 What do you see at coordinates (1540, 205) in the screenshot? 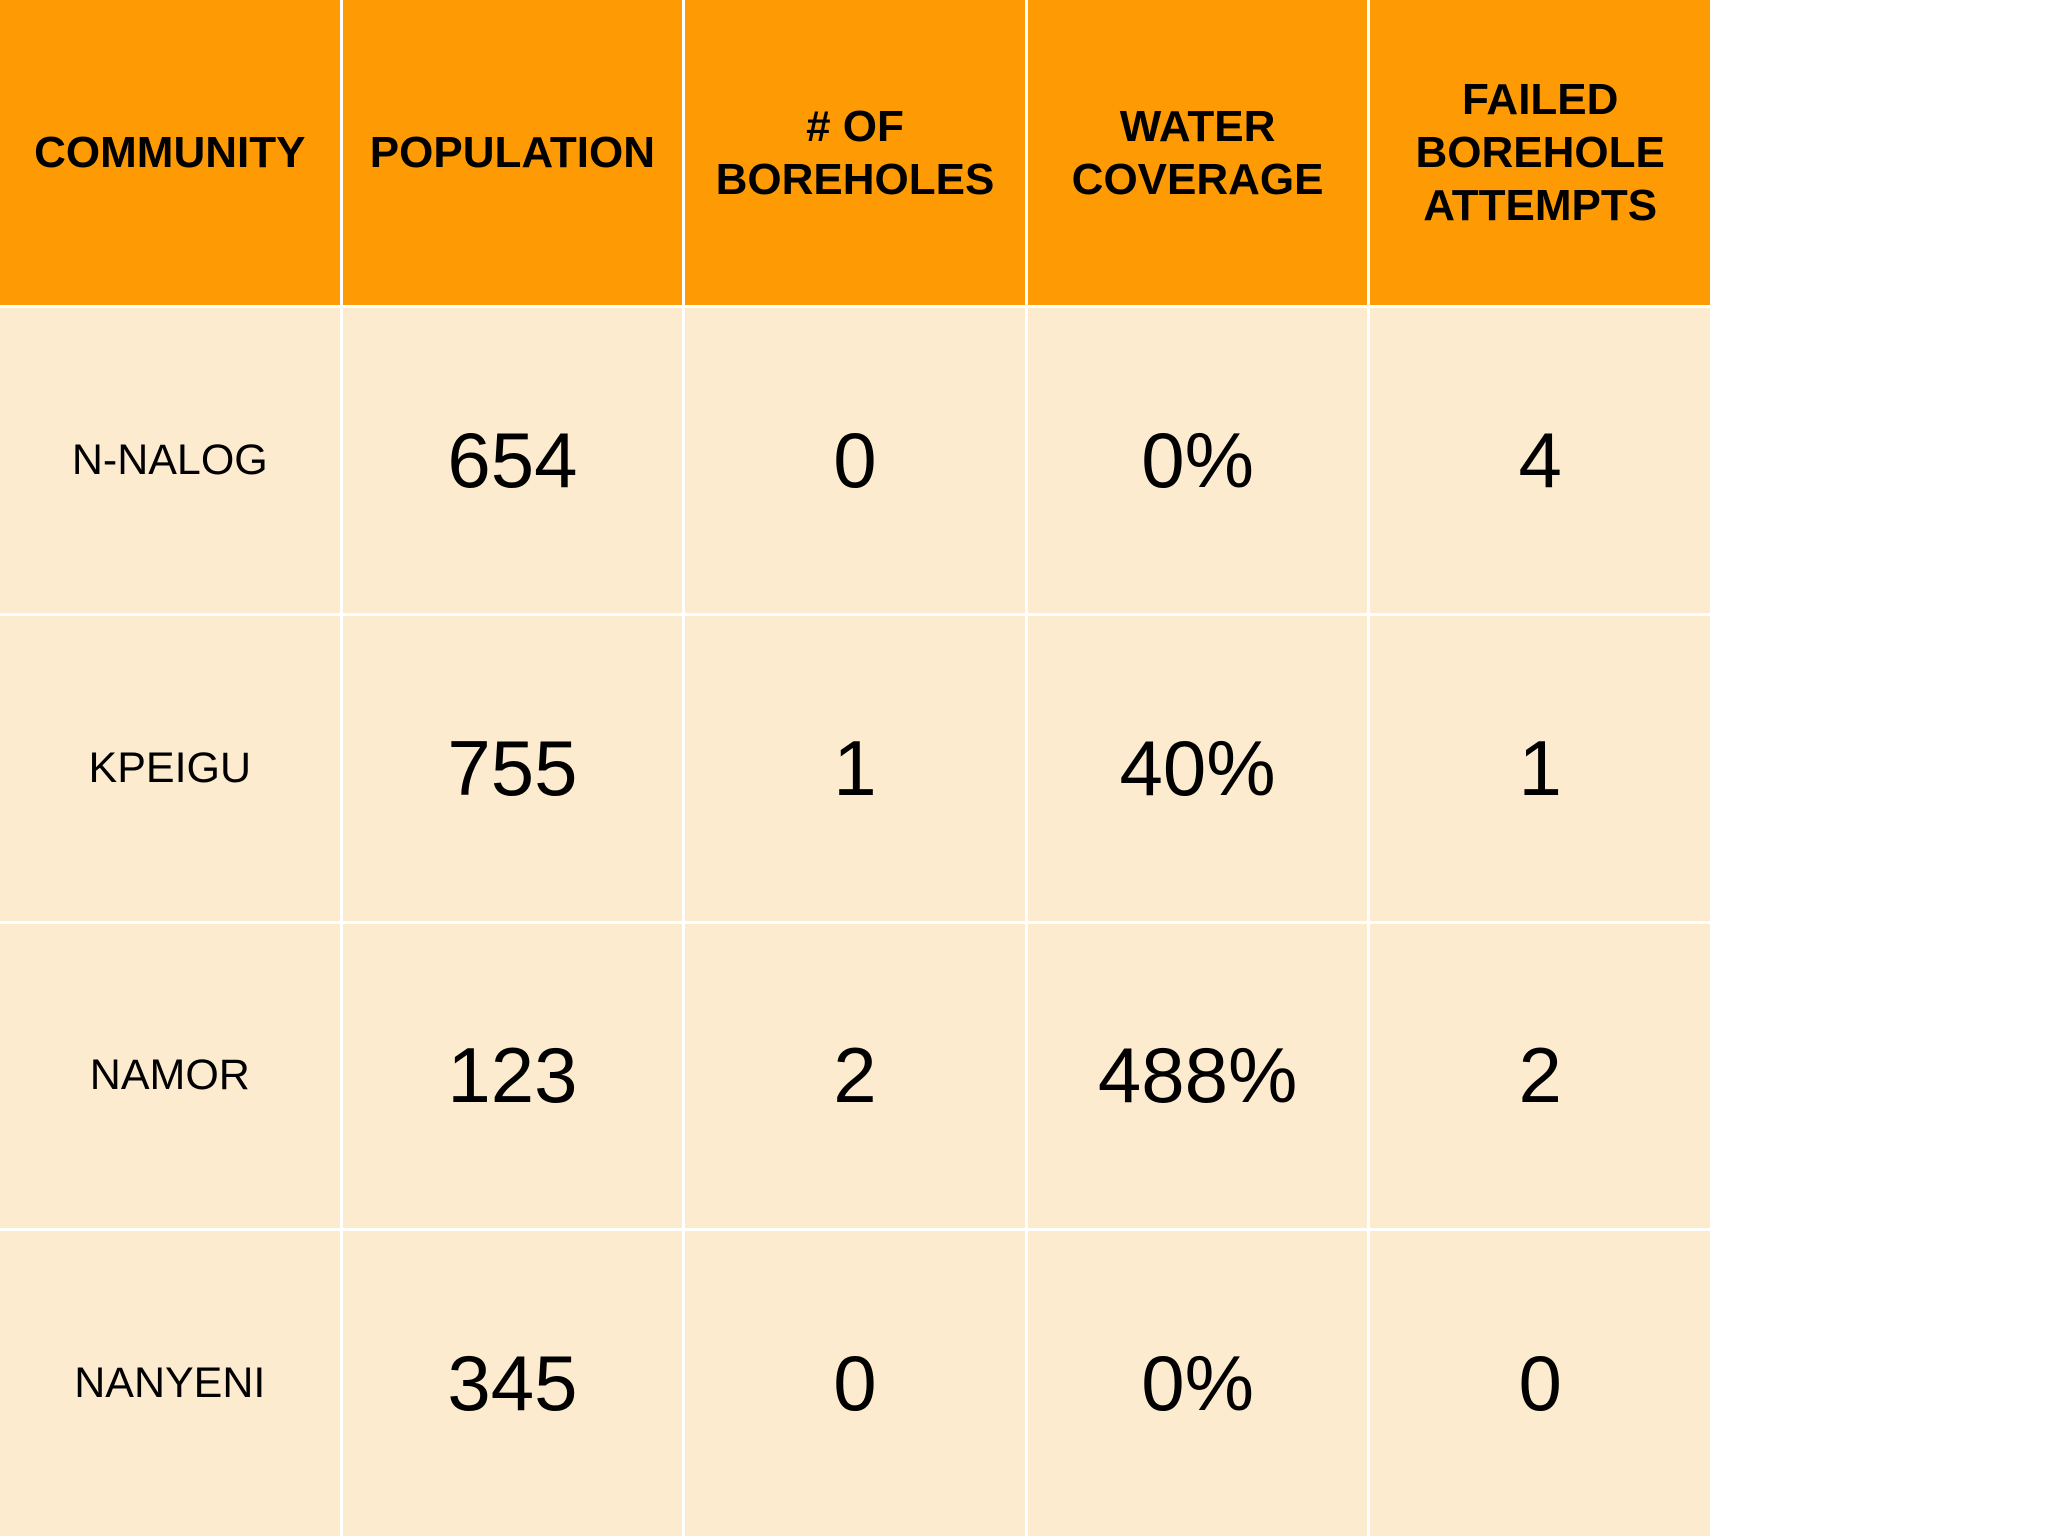
I see `header-failed-attempts-line: ATTEMPTS` at bounding box center [1540, 205].